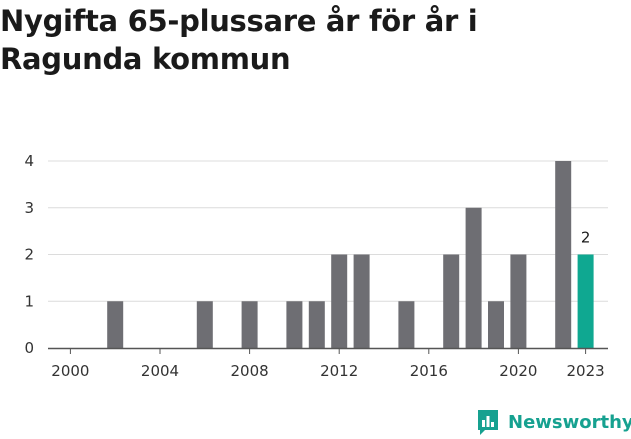 Image resolution: width=631 pixels, height=439 pixels. I want to click on newsworthy-logo-icon, so click(488, 422).